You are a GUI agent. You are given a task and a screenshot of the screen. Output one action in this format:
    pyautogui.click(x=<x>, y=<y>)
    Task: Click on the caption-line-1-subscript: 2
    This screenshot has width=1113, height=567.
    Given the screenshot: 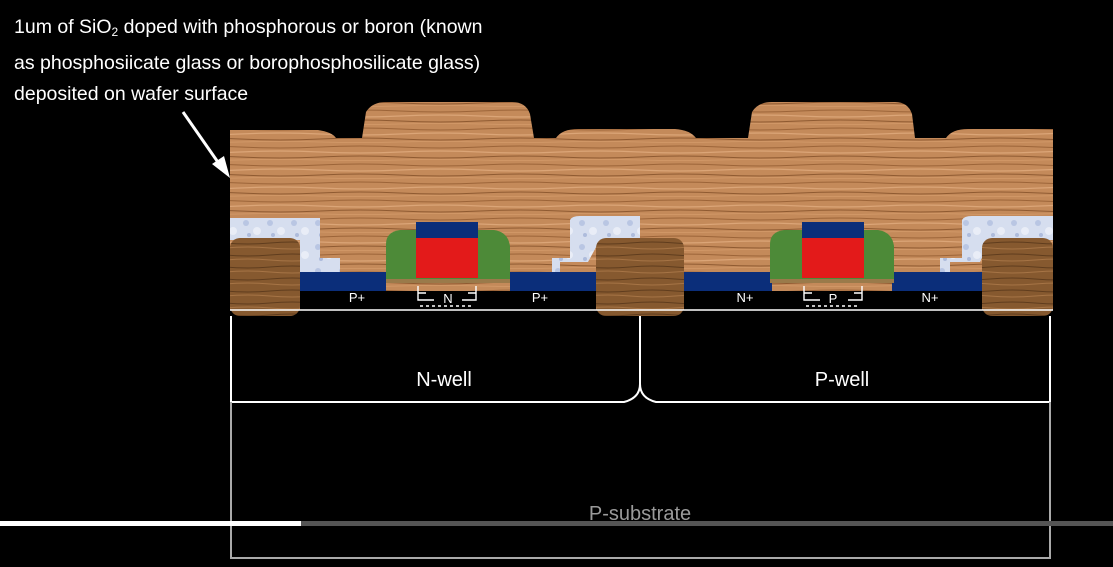 What is the action you would take?
    pyautogui.click(x=115, y=32)
    